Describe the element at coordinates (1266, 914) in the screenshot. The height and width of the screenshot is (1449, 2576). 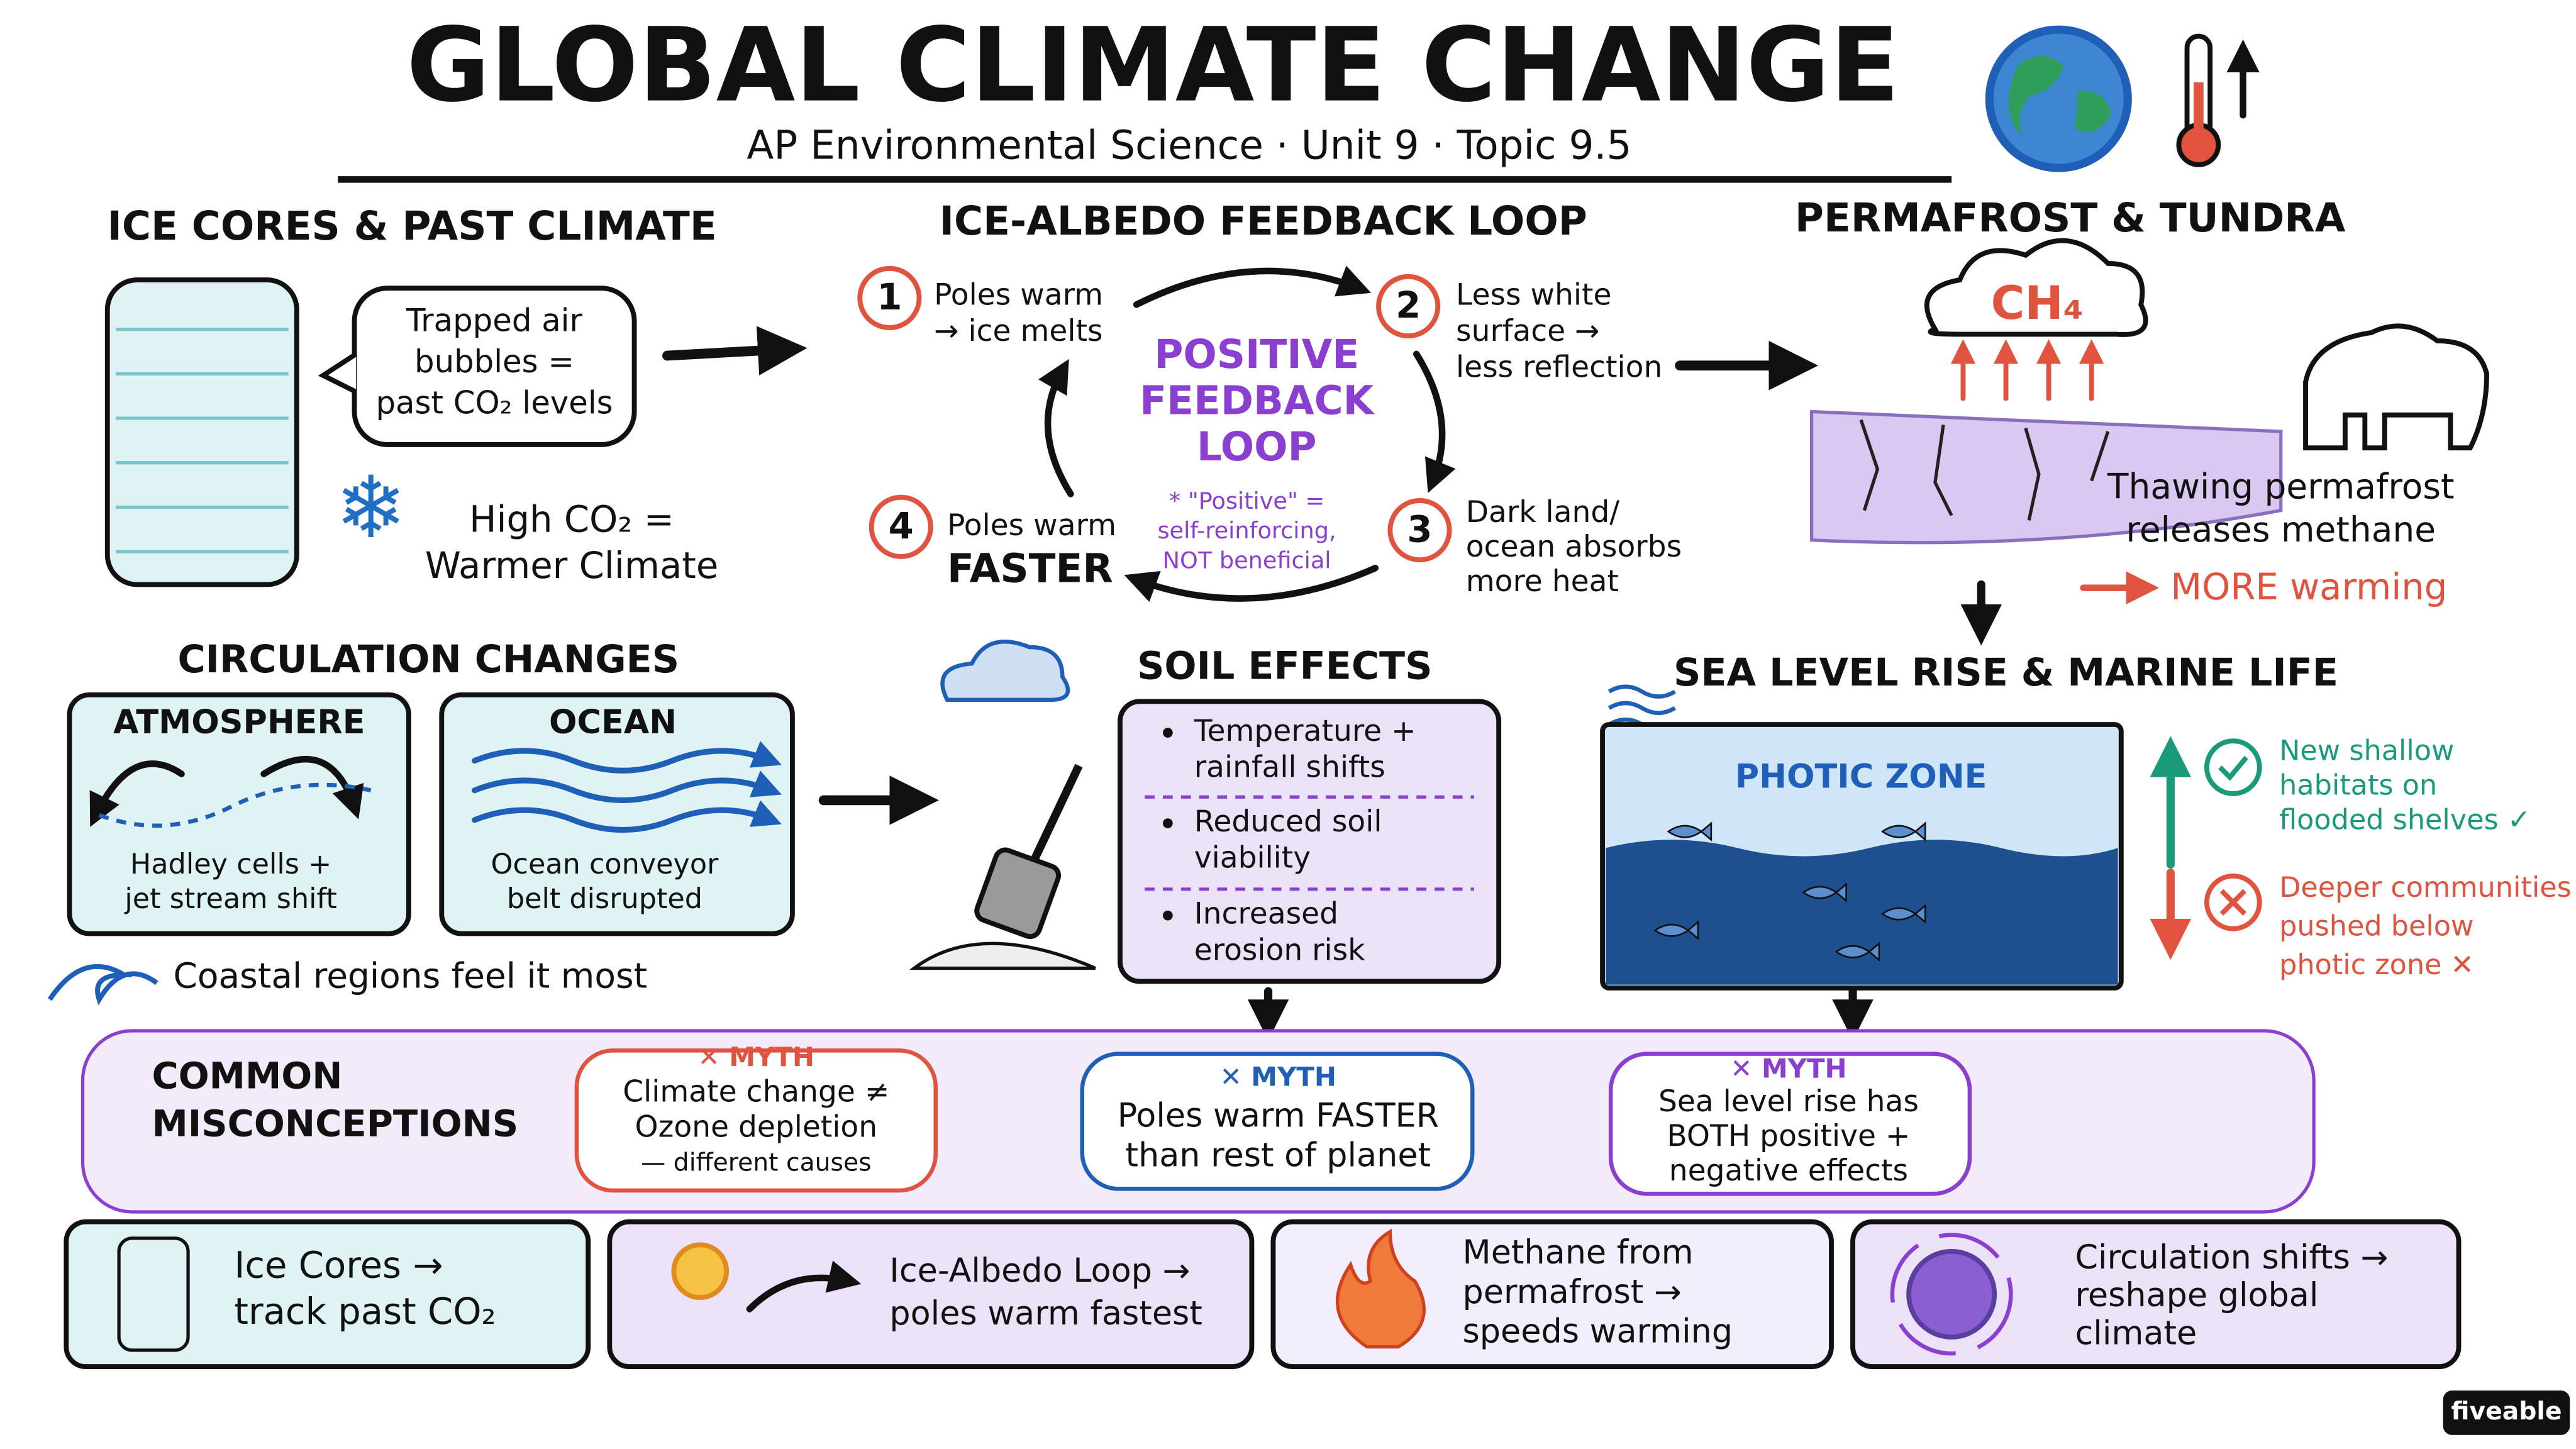
I see `soil-item: Increased` at that location.